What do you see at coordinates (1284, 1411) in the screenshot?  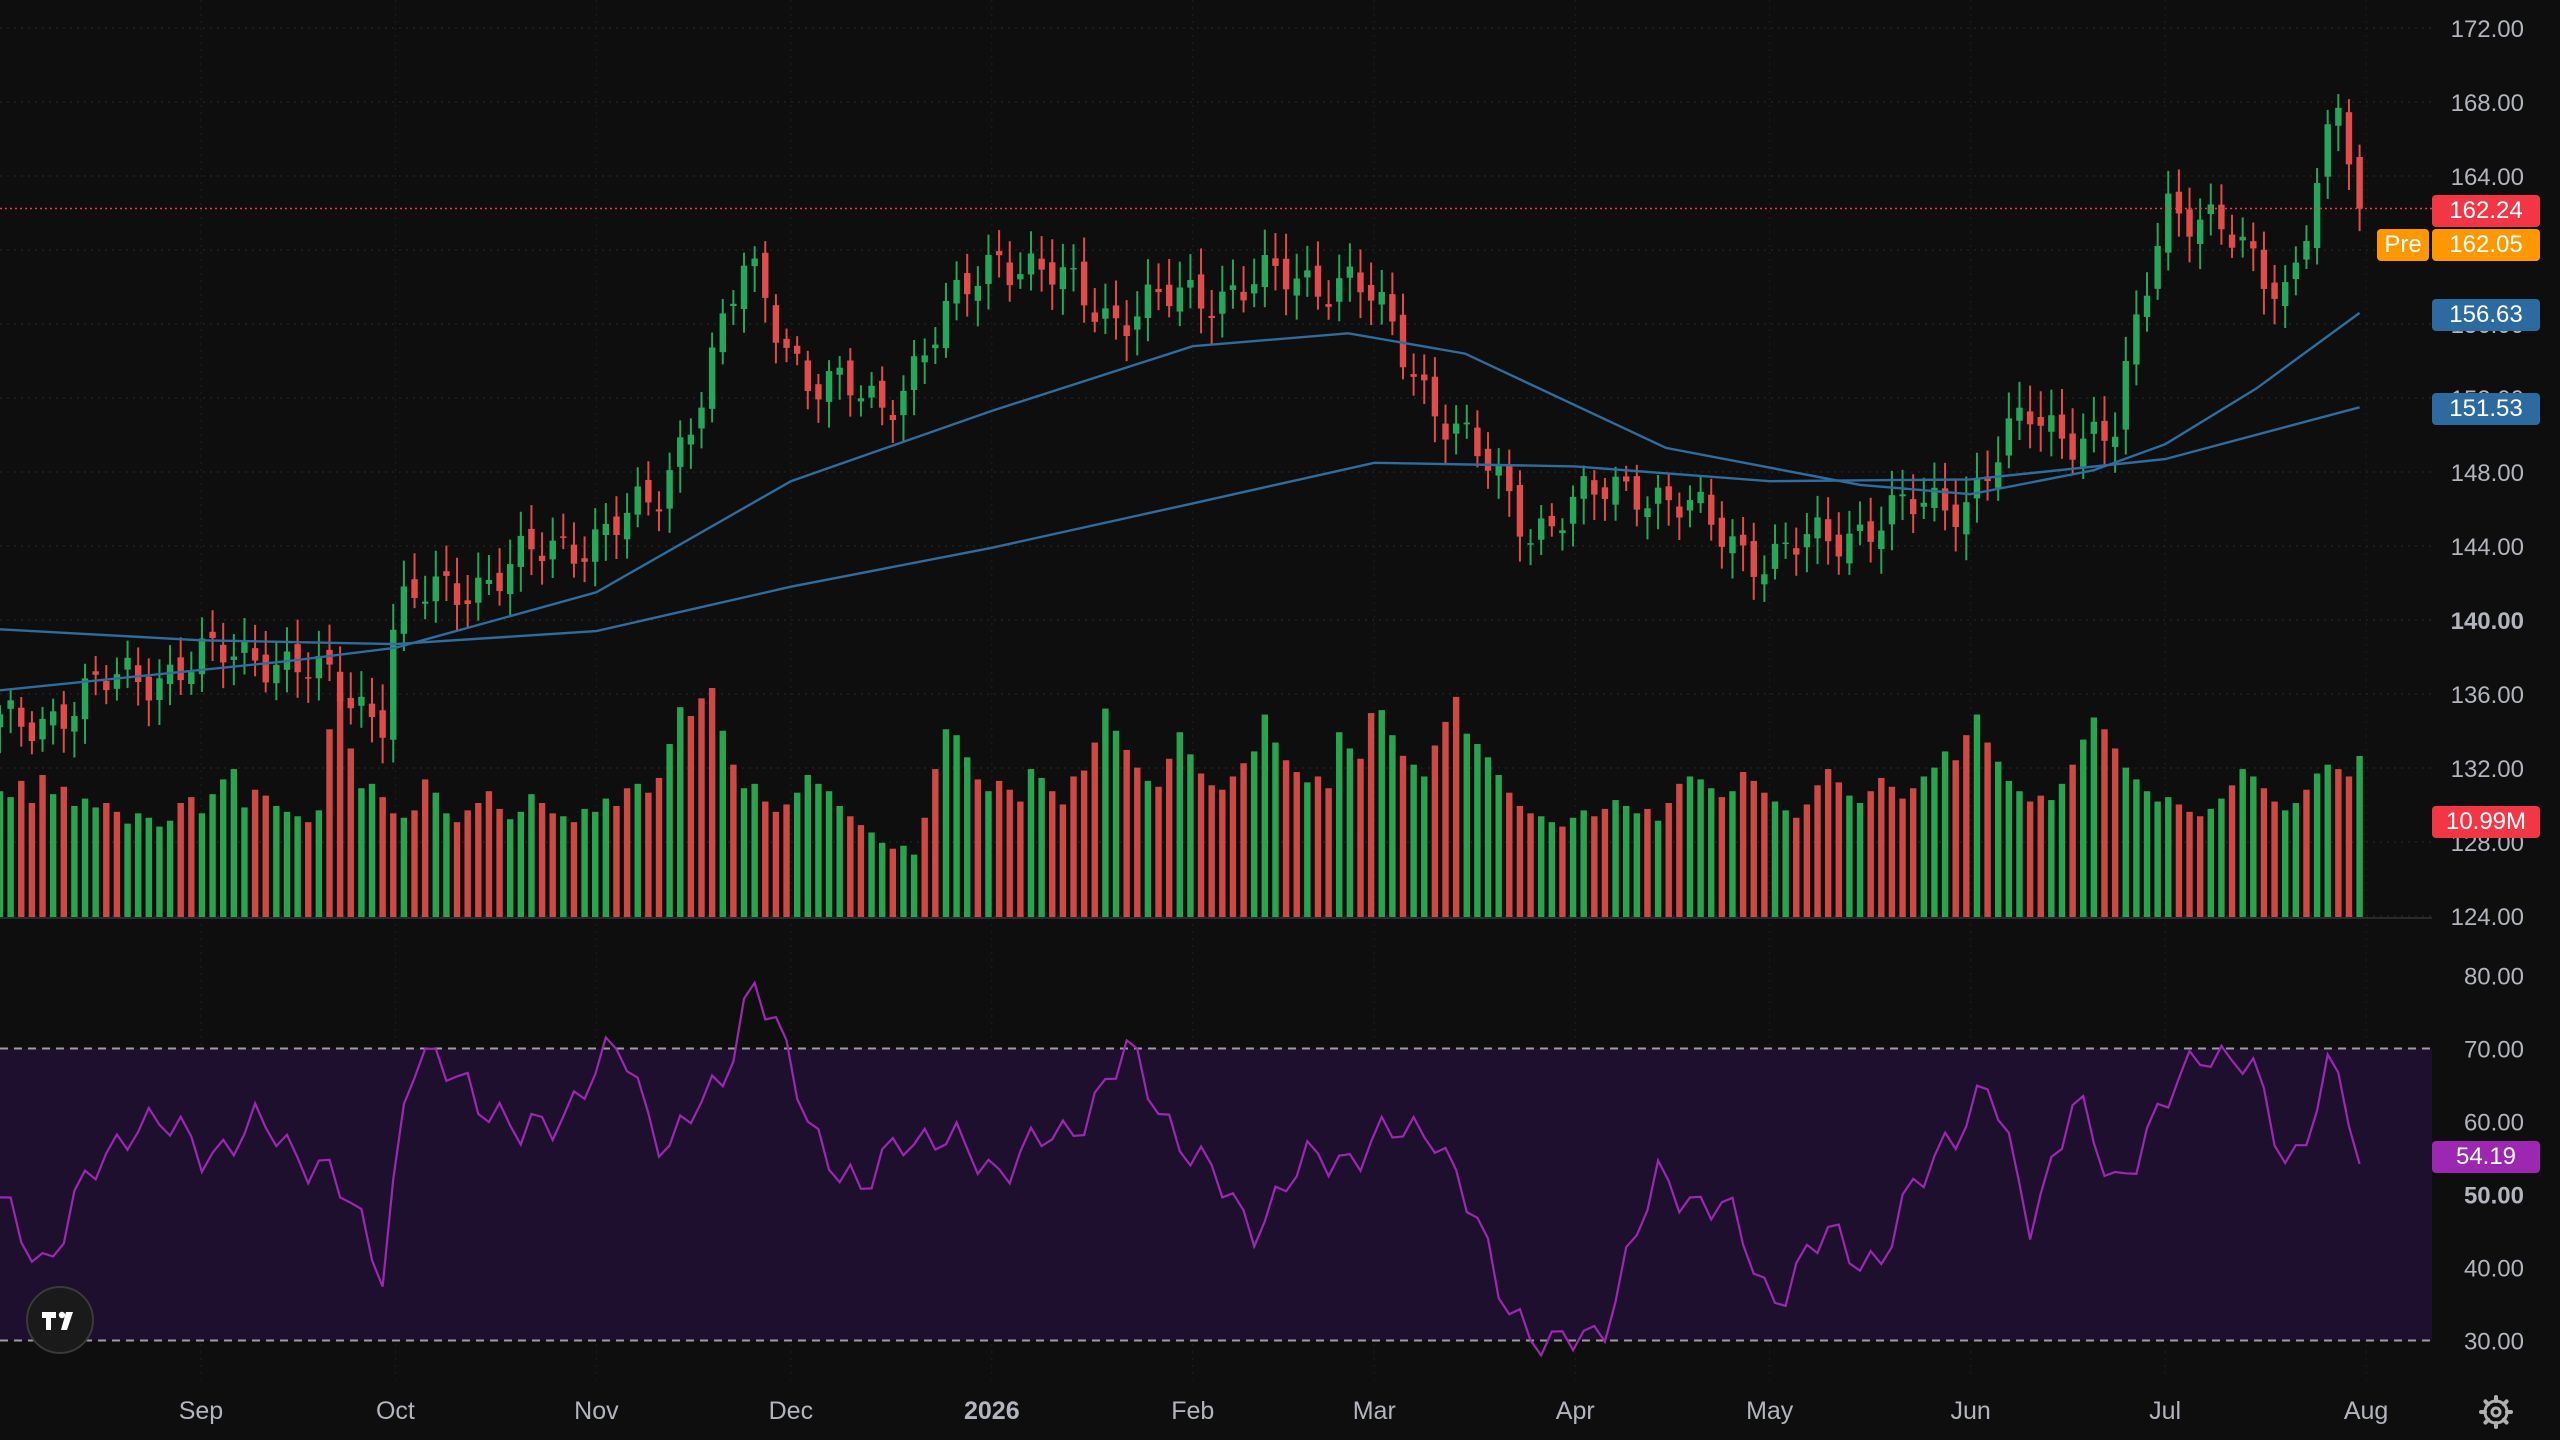 I see `time-axis: Sep Oct Nov Dec 2026 Feb Mar Apr May Jun Jul Aug` at bounding box center [1284, 1411].